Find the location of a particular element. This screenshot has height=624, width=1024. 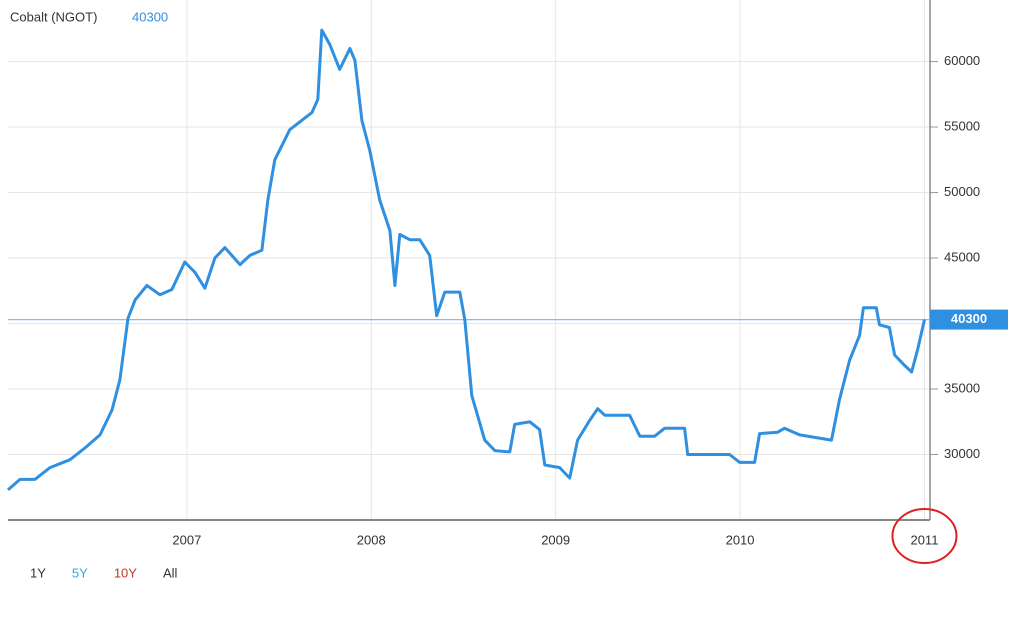

x-tick-label: 2010 is located at coordinates (740, 539).